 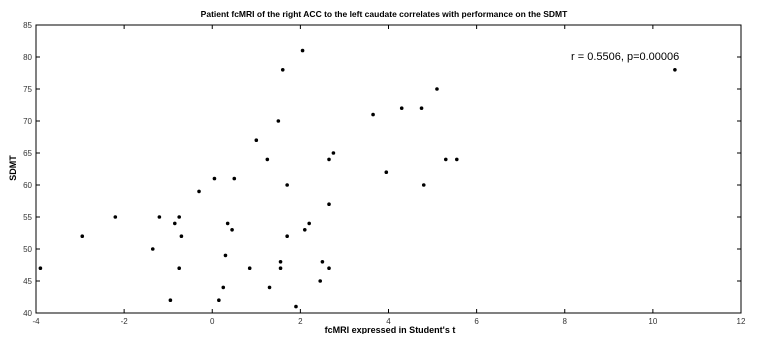 What do you see at coordinates (652, 321) in the screenshot?
I see `x-tick-label: 10` at bounding box center [652, 321].